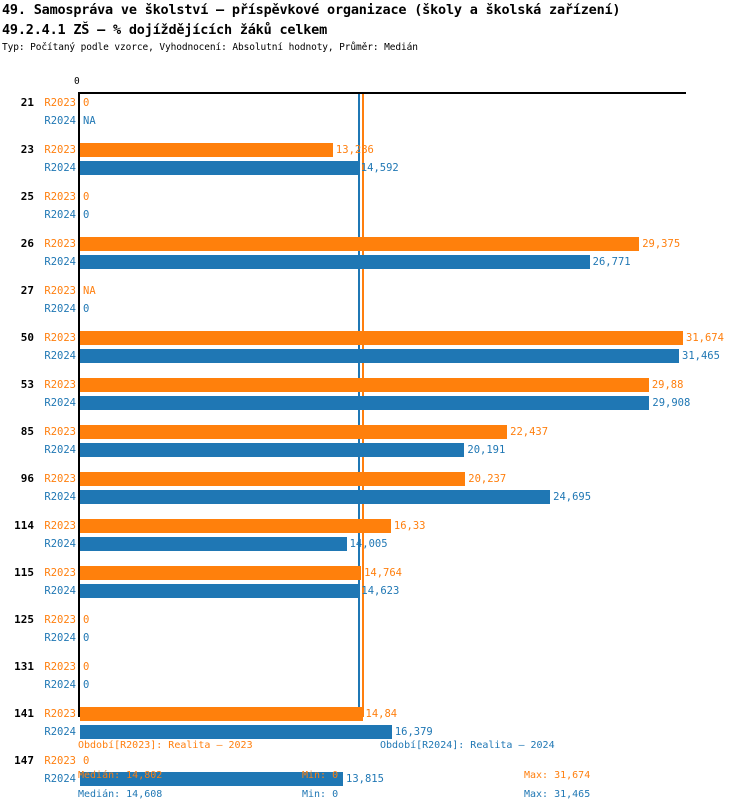 The height and width of the screenshot is (812, 750). Describe the element at coordinates (27, 243) in the screenshot. I see `category-label: 26` at that location.